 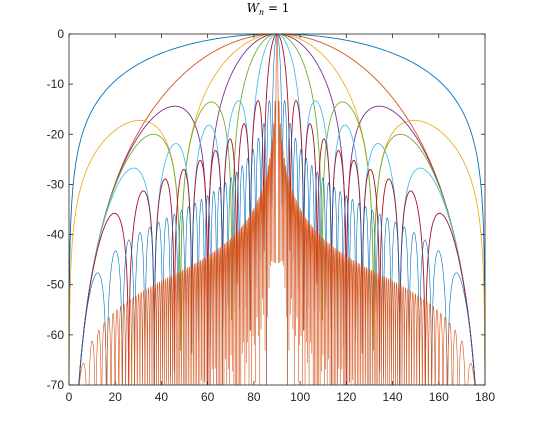 What do you see at coordinates (254, 397) in the screenshot?
I see `x-tick-label: 80` at bounding box center [254, 397].